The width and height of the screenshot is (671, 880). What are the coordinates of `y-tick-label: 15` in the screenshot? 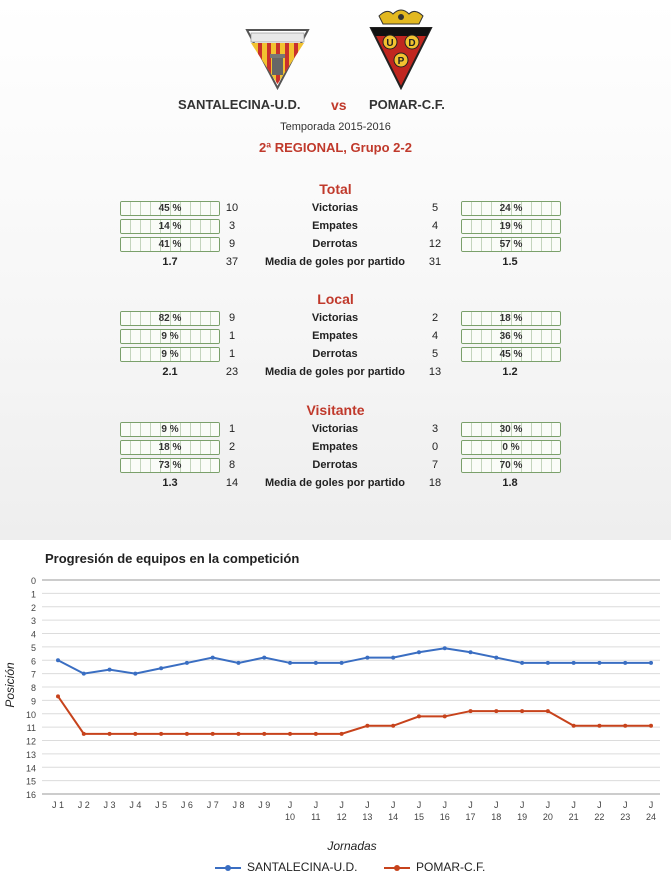 It's located at (31, 782).